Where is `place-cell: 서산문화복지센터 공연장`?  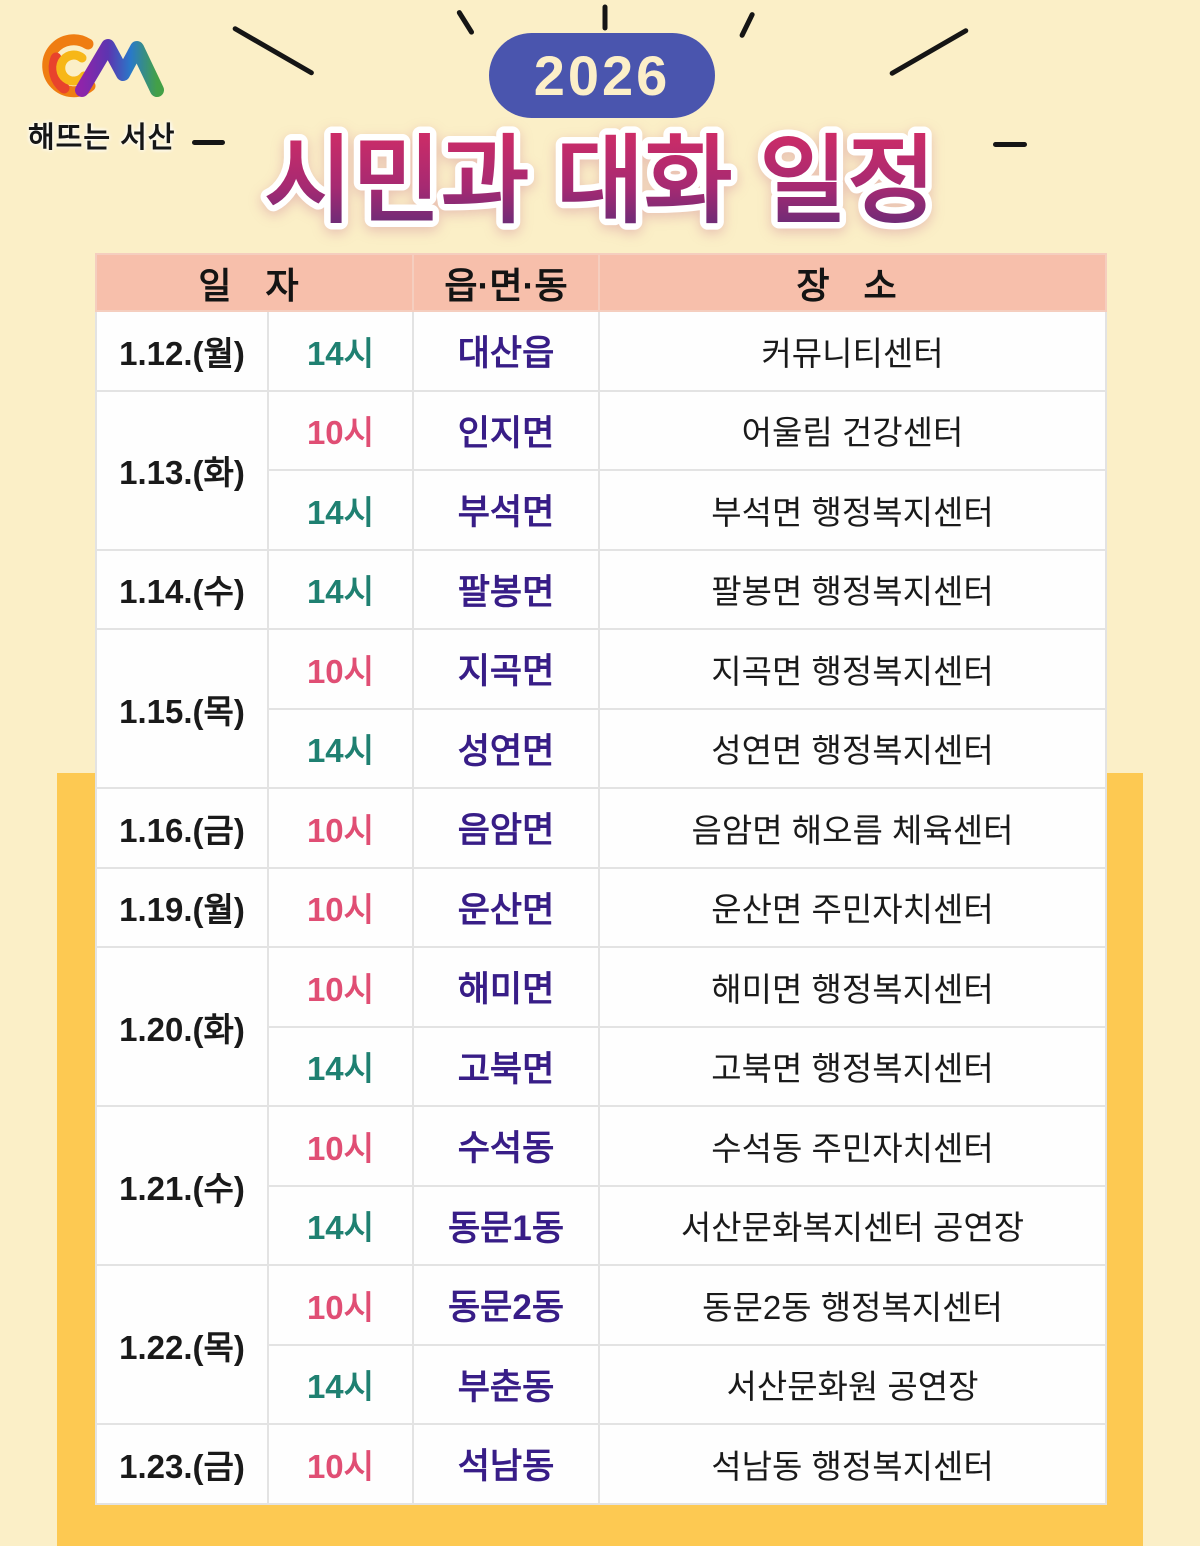
place-cell: 서산문화복지센터 공연장 is located at coordinates (852, 1225).